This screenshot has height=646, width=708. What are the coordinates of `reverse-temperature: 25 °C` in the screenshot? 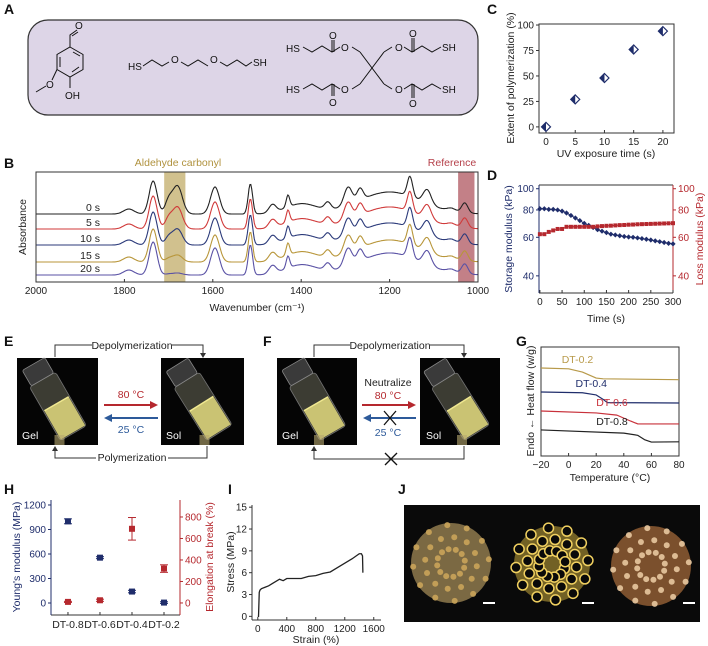 It's located at (131, 430).